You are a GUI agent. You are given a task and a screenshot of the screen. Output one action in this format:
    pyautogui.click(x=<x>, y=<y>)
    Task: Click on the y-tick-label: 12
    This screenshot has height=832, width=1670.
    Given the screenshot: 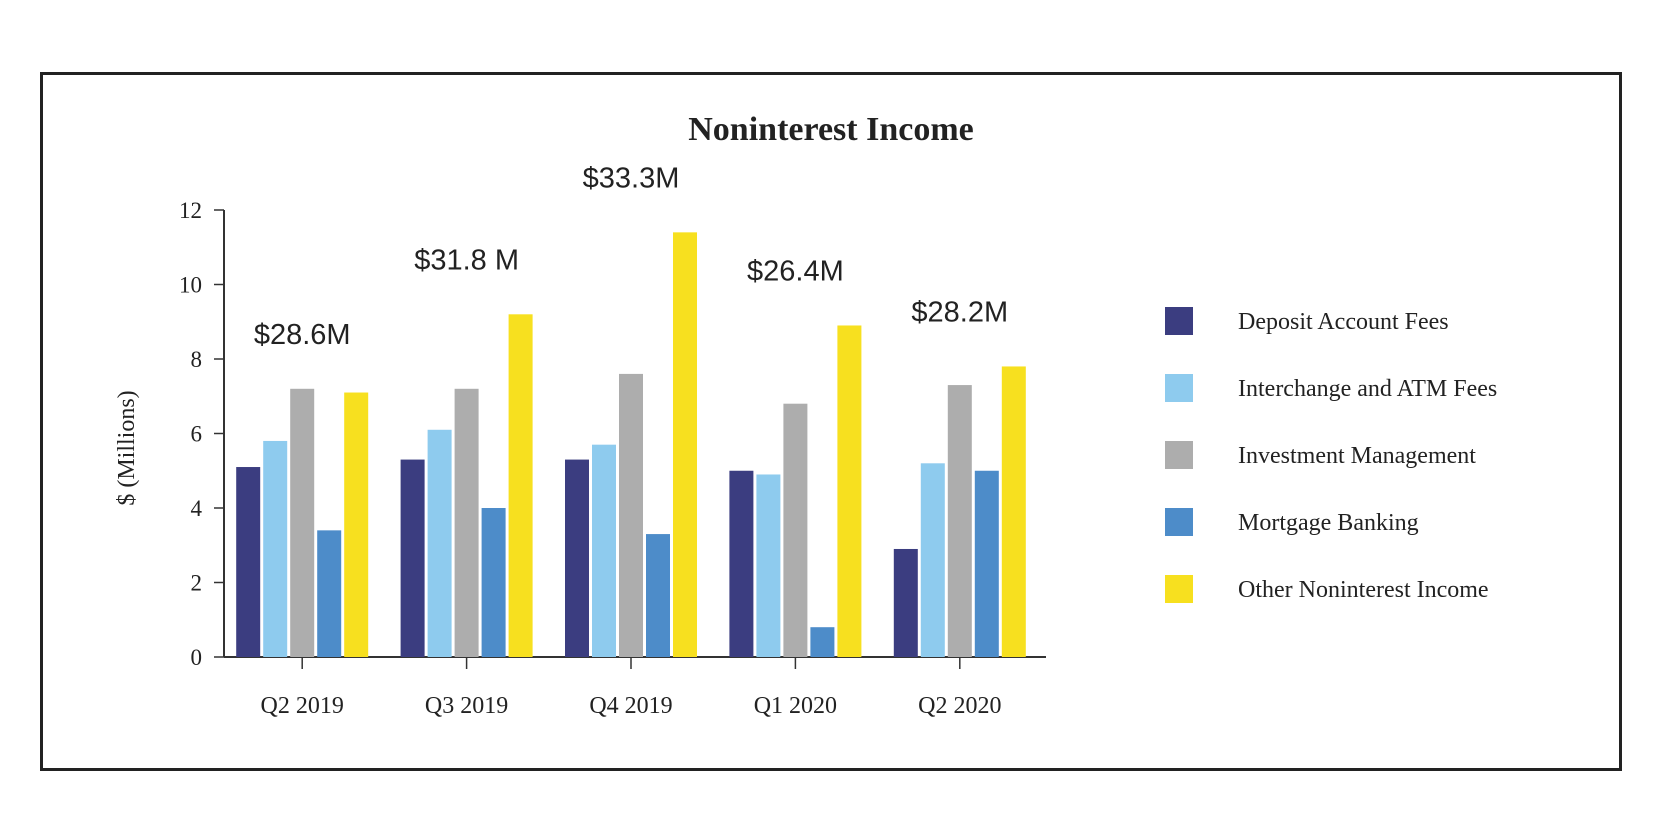 What is the action you would take?
    pyautogui.click(x=190, y=210)
    